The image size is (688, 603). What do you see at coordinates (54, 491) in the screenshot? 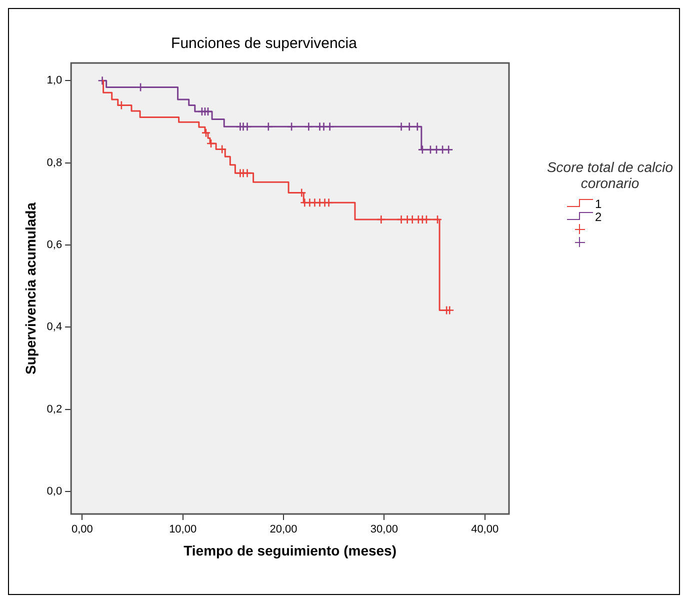
I see `y-tick-label: 0,0` at bounding box center [54, 491].